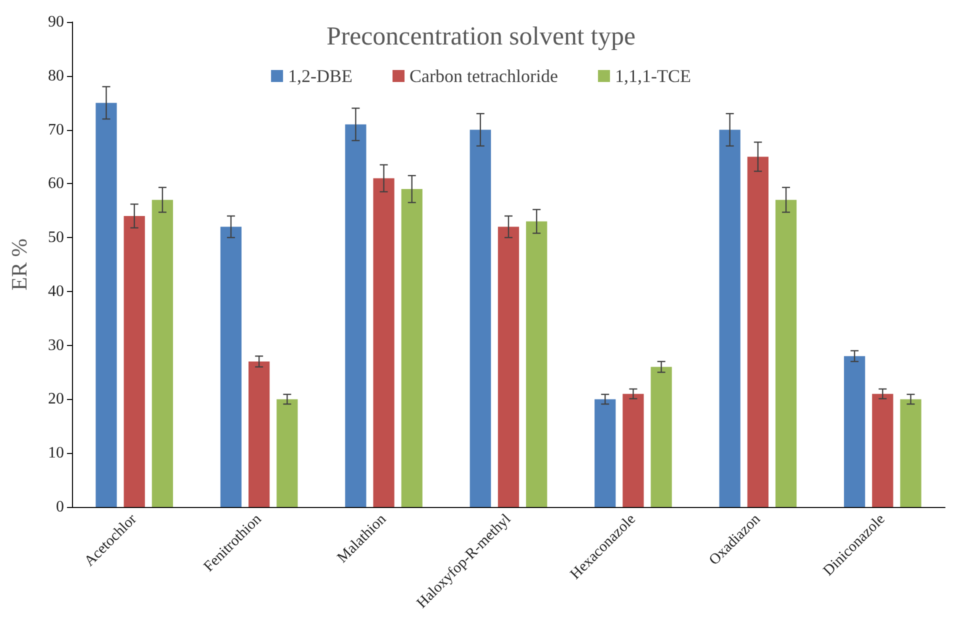 This screenshot has width=962, height=640. I want to click on y-tick-label: 70, so click(56, 129).